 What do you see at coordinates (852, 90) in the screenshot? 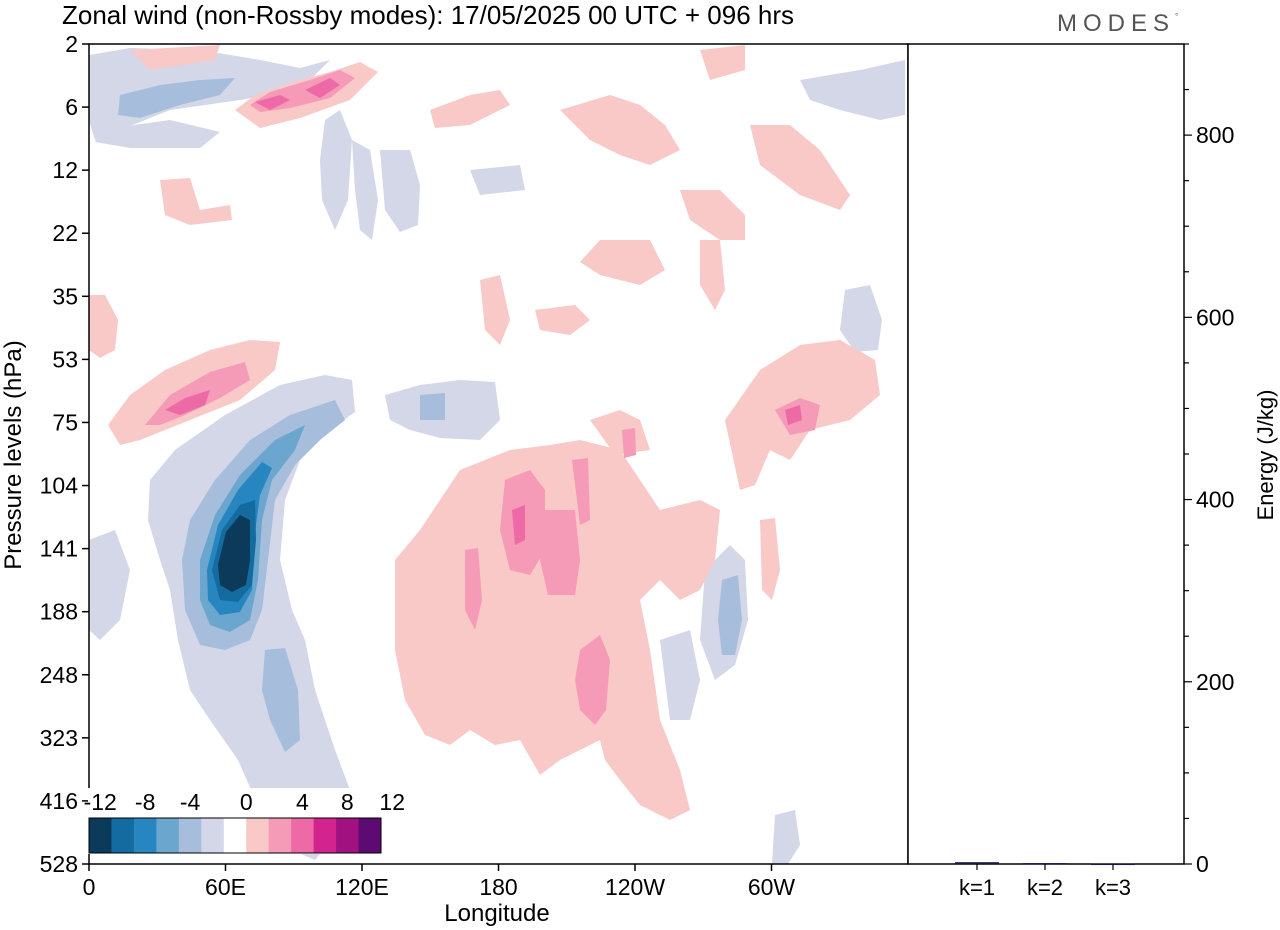
I see `contour-blue-right-top` at bounding box center [852, 90].